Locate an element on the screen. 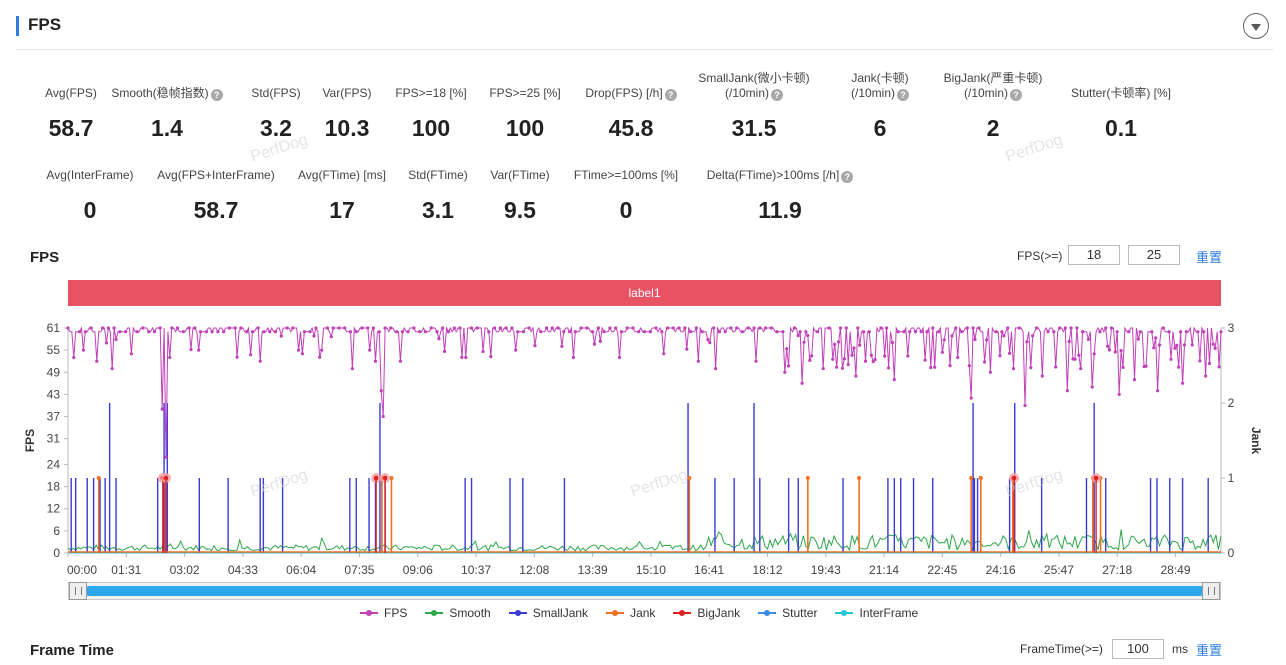  stat-value: 6 is located at coordinates (880, 128).